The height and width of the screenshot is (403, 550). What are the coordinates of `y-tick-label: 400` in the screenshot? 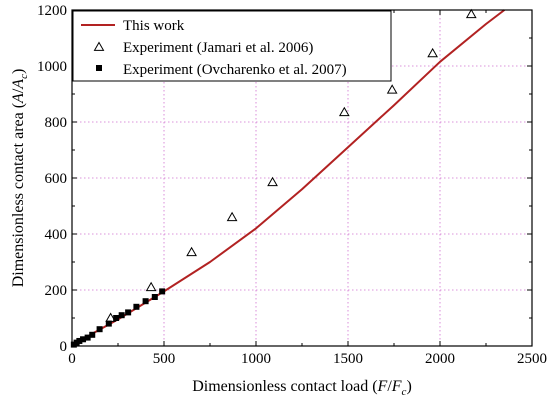 It's located at (56, 235).